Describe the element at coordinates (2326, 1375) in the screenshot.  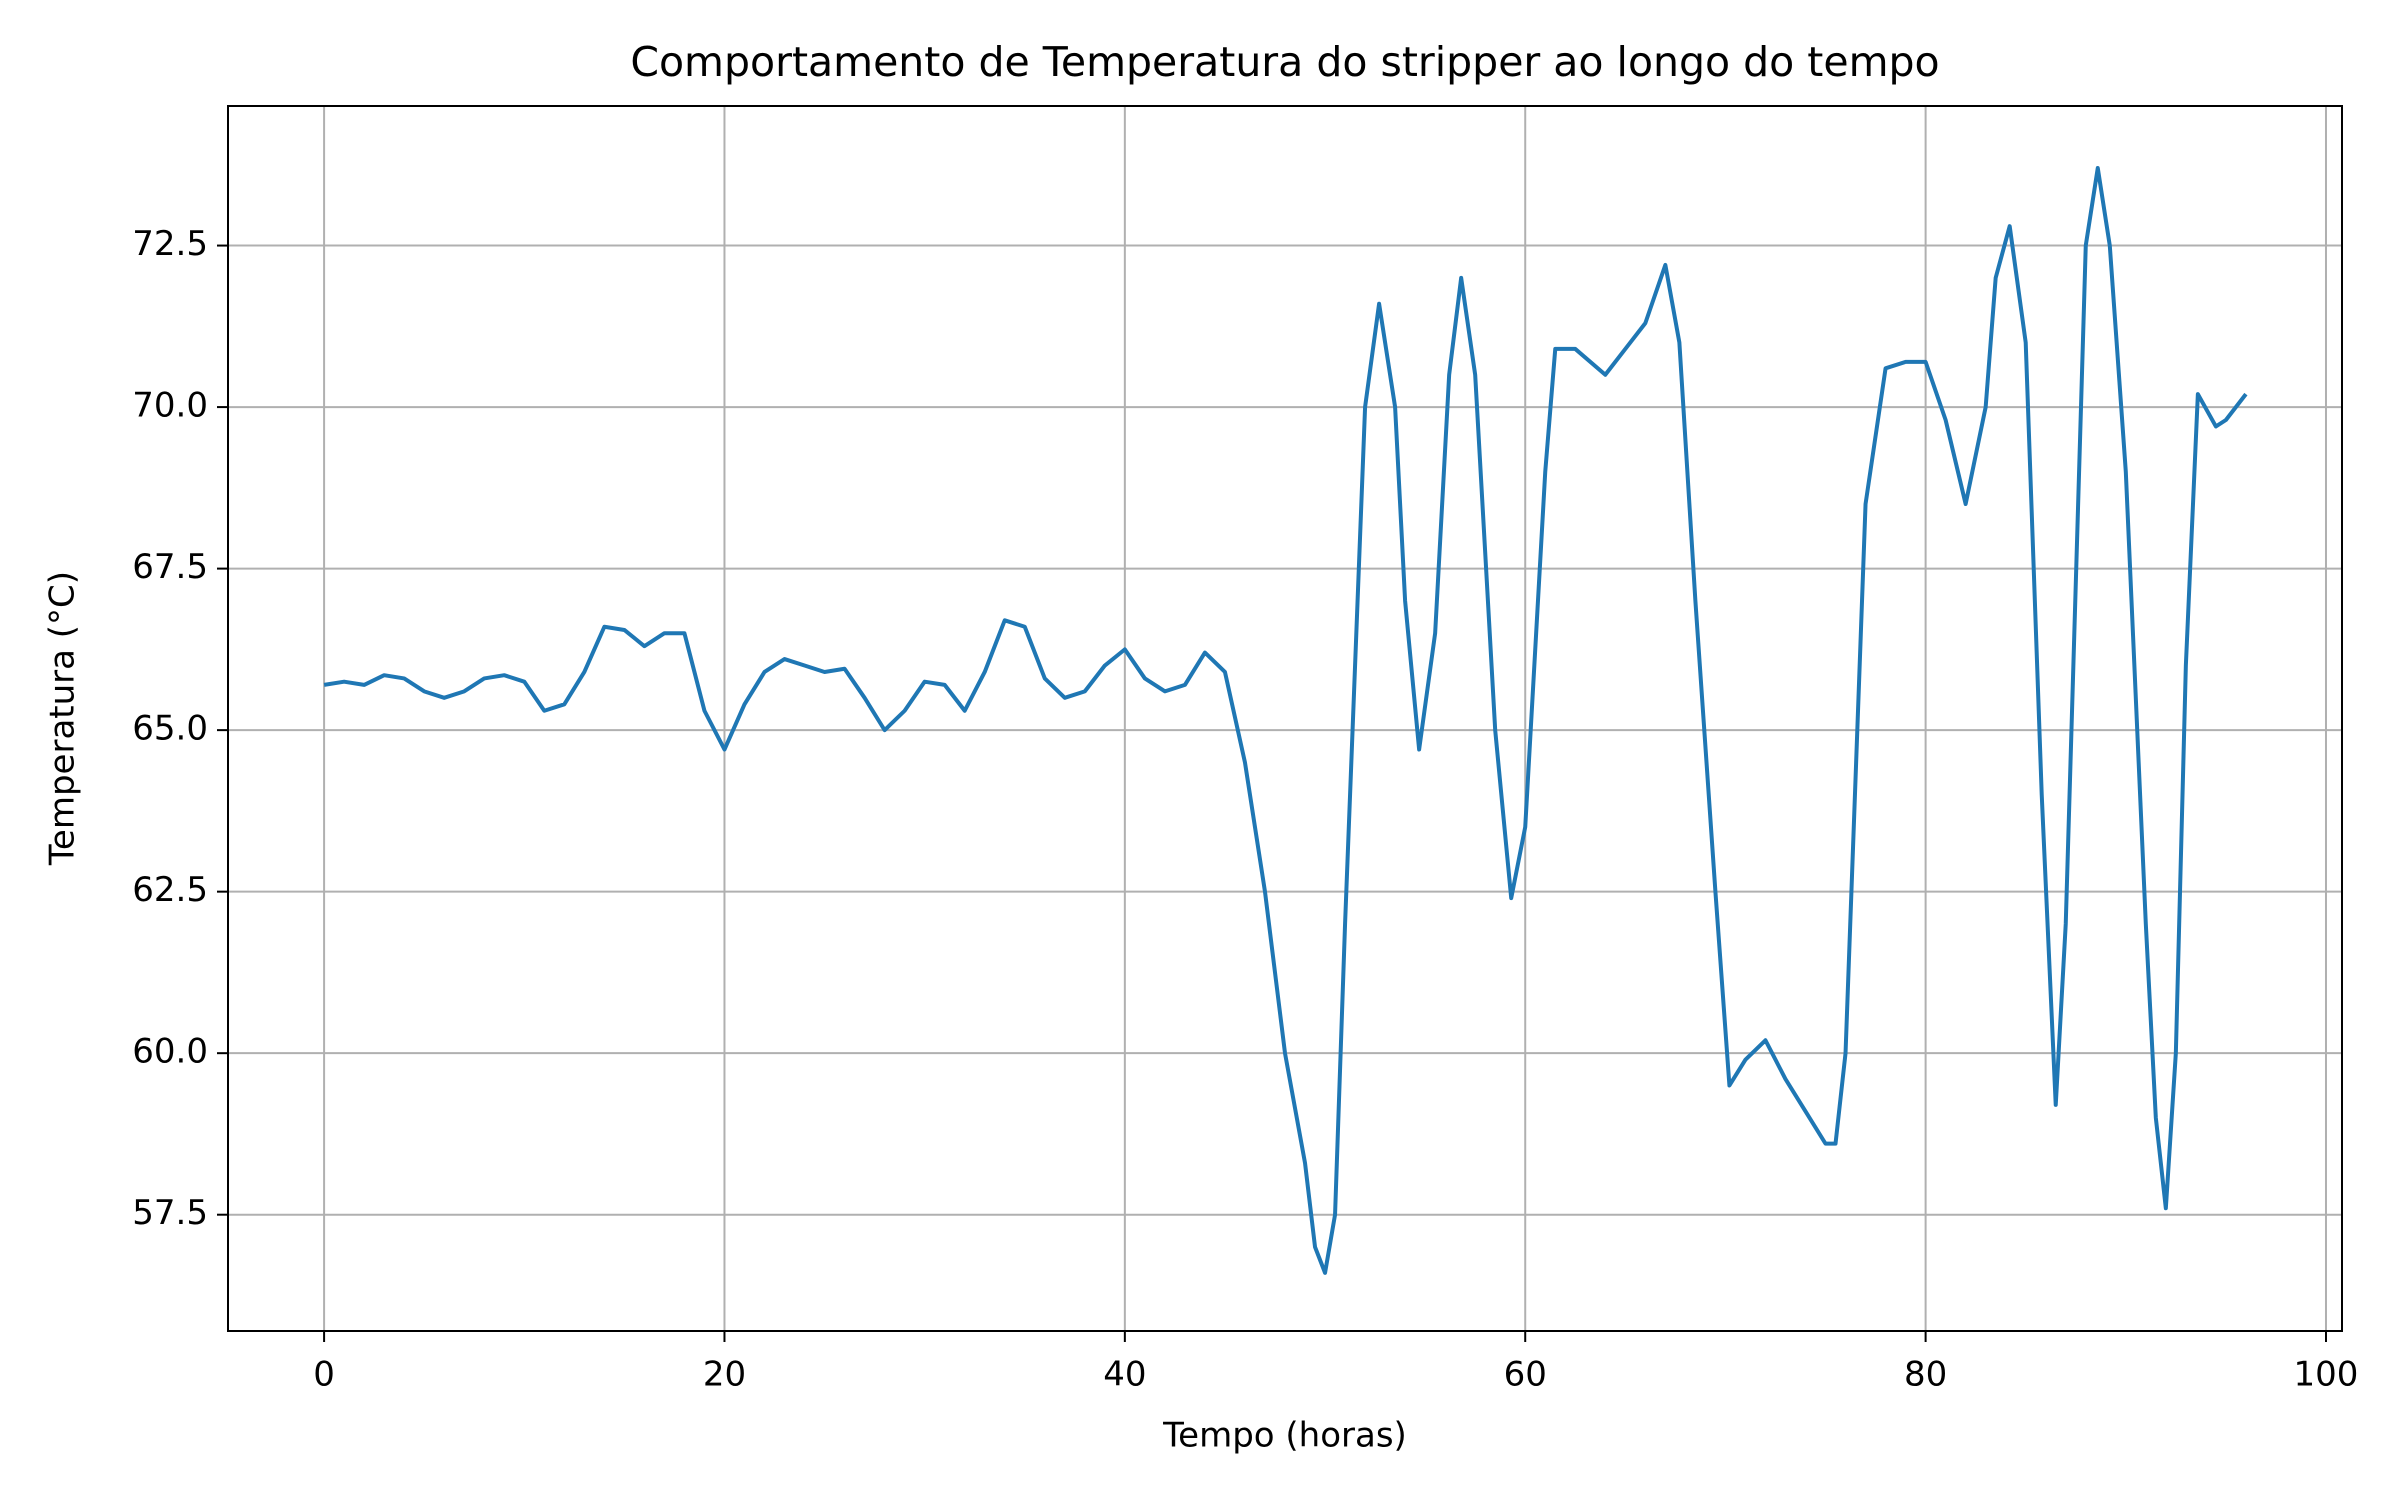
I see `x-tick-label: 100` at that location.